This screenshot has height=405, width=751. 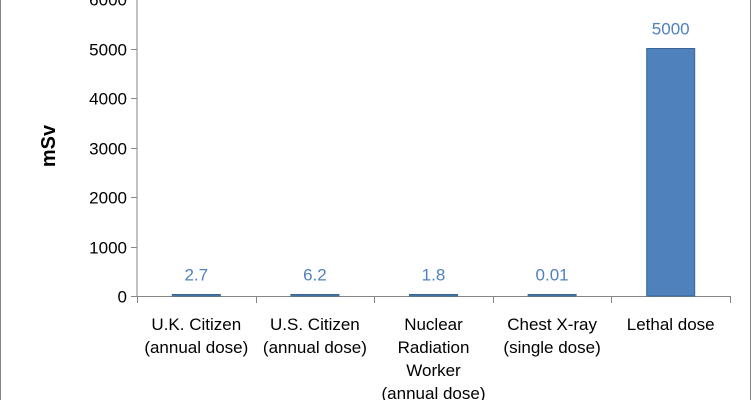 I want to click on x-tick-label: (single dose), so click(x=551, y=347).